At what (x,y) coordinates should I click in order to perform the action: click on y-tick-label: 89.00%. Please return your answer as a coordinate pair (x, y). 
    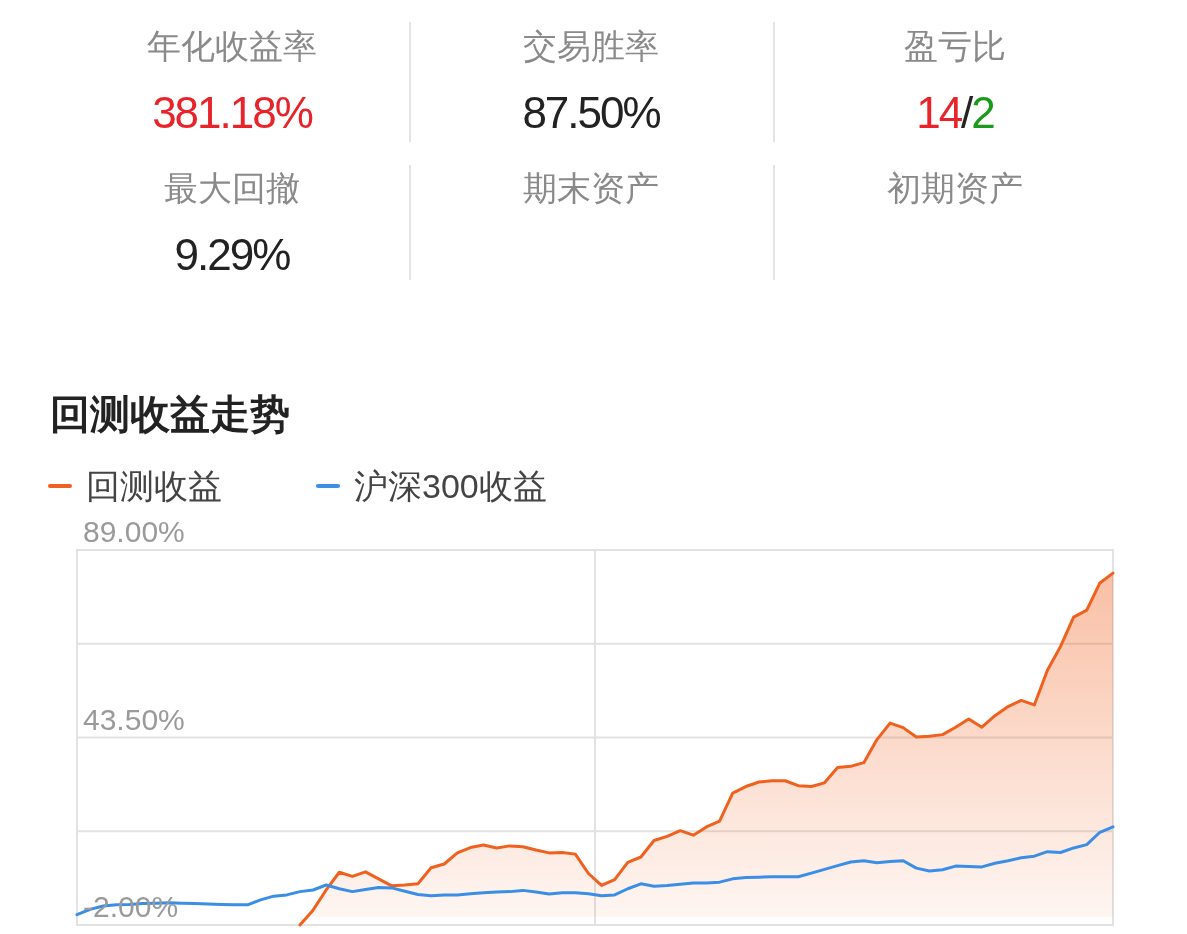
    Looking at the image, I should click on (134, 531).